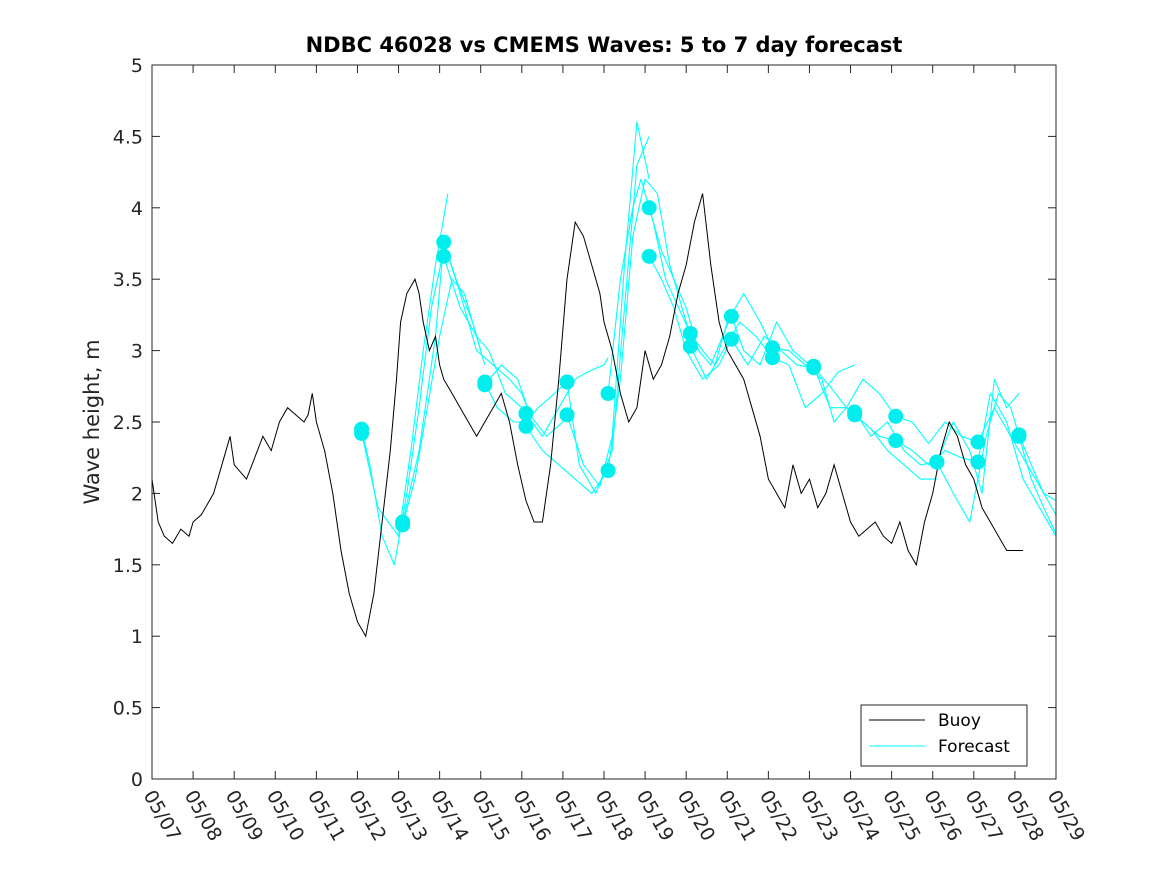 The image size is (1167, 875). What do you see at coordinates (128, 280) in the screenshot?
I see `y-tick-label: 3.5` at bounding box center [128, 280].